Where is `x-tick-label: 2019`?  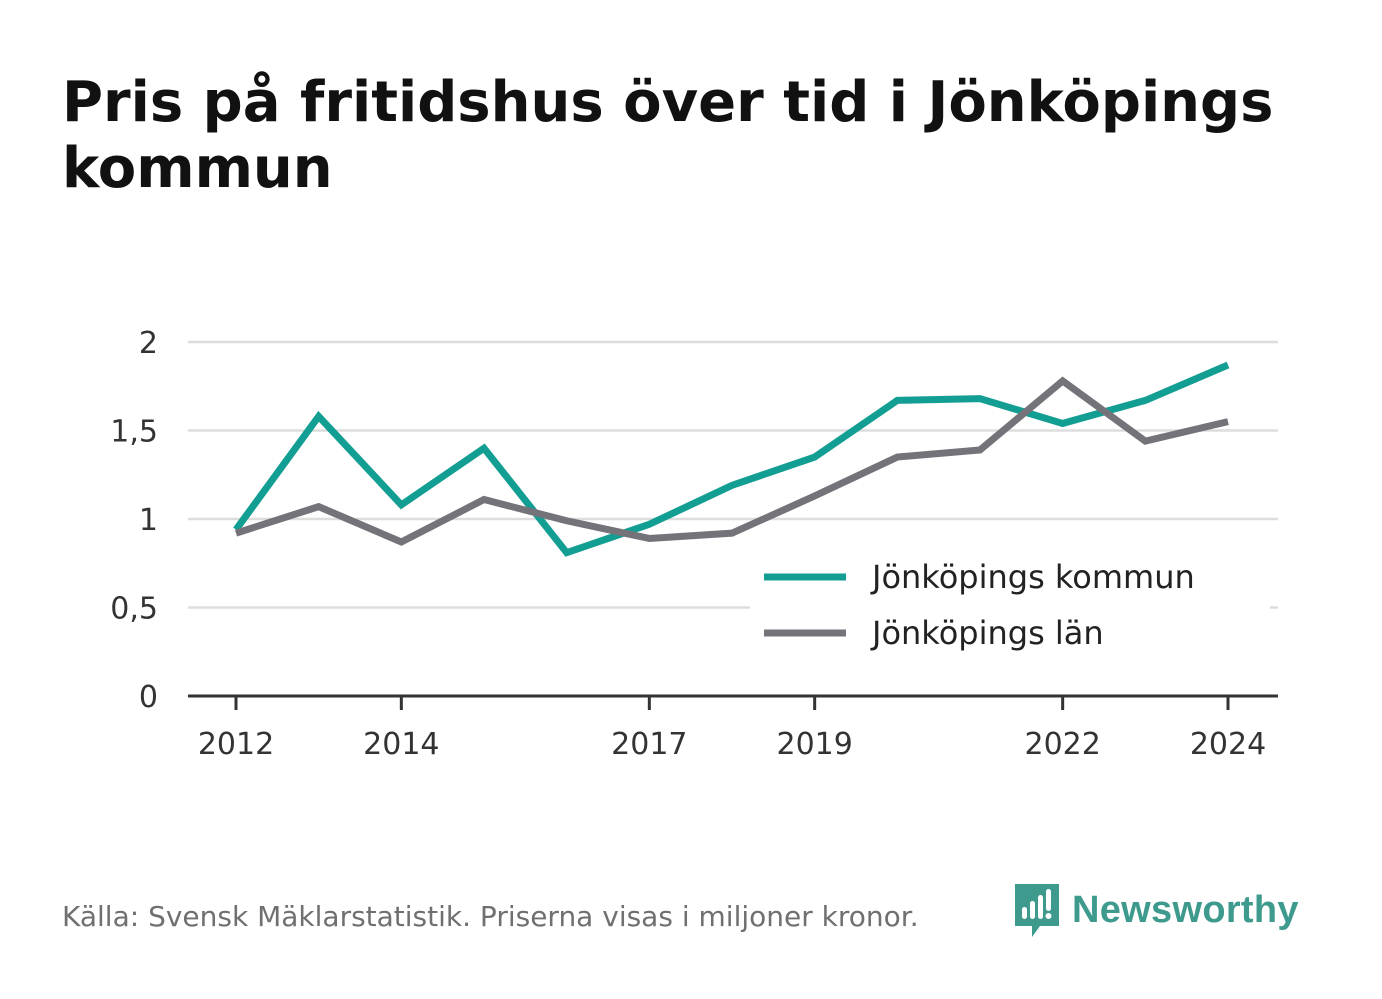
x-tick-label: 2019 is located at coordinates (814, 744).